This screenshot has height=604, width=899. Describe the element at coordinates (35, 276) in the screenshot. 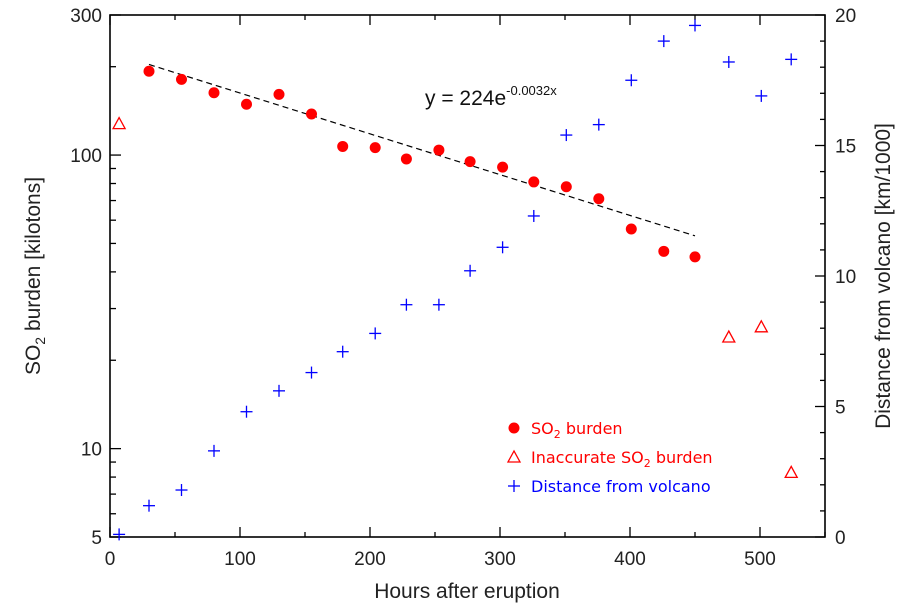

I see `y-axis-label: SO2 burden [kilotons]` at that location.